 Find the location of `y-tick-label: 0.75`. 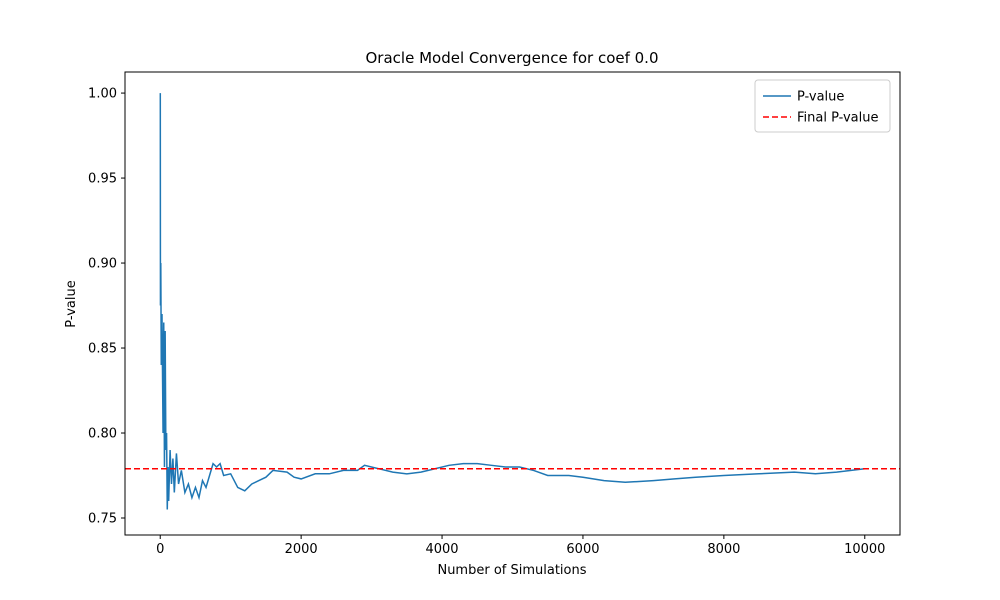

y-tick-label: 0.75 is located at coordinates (102, 519).